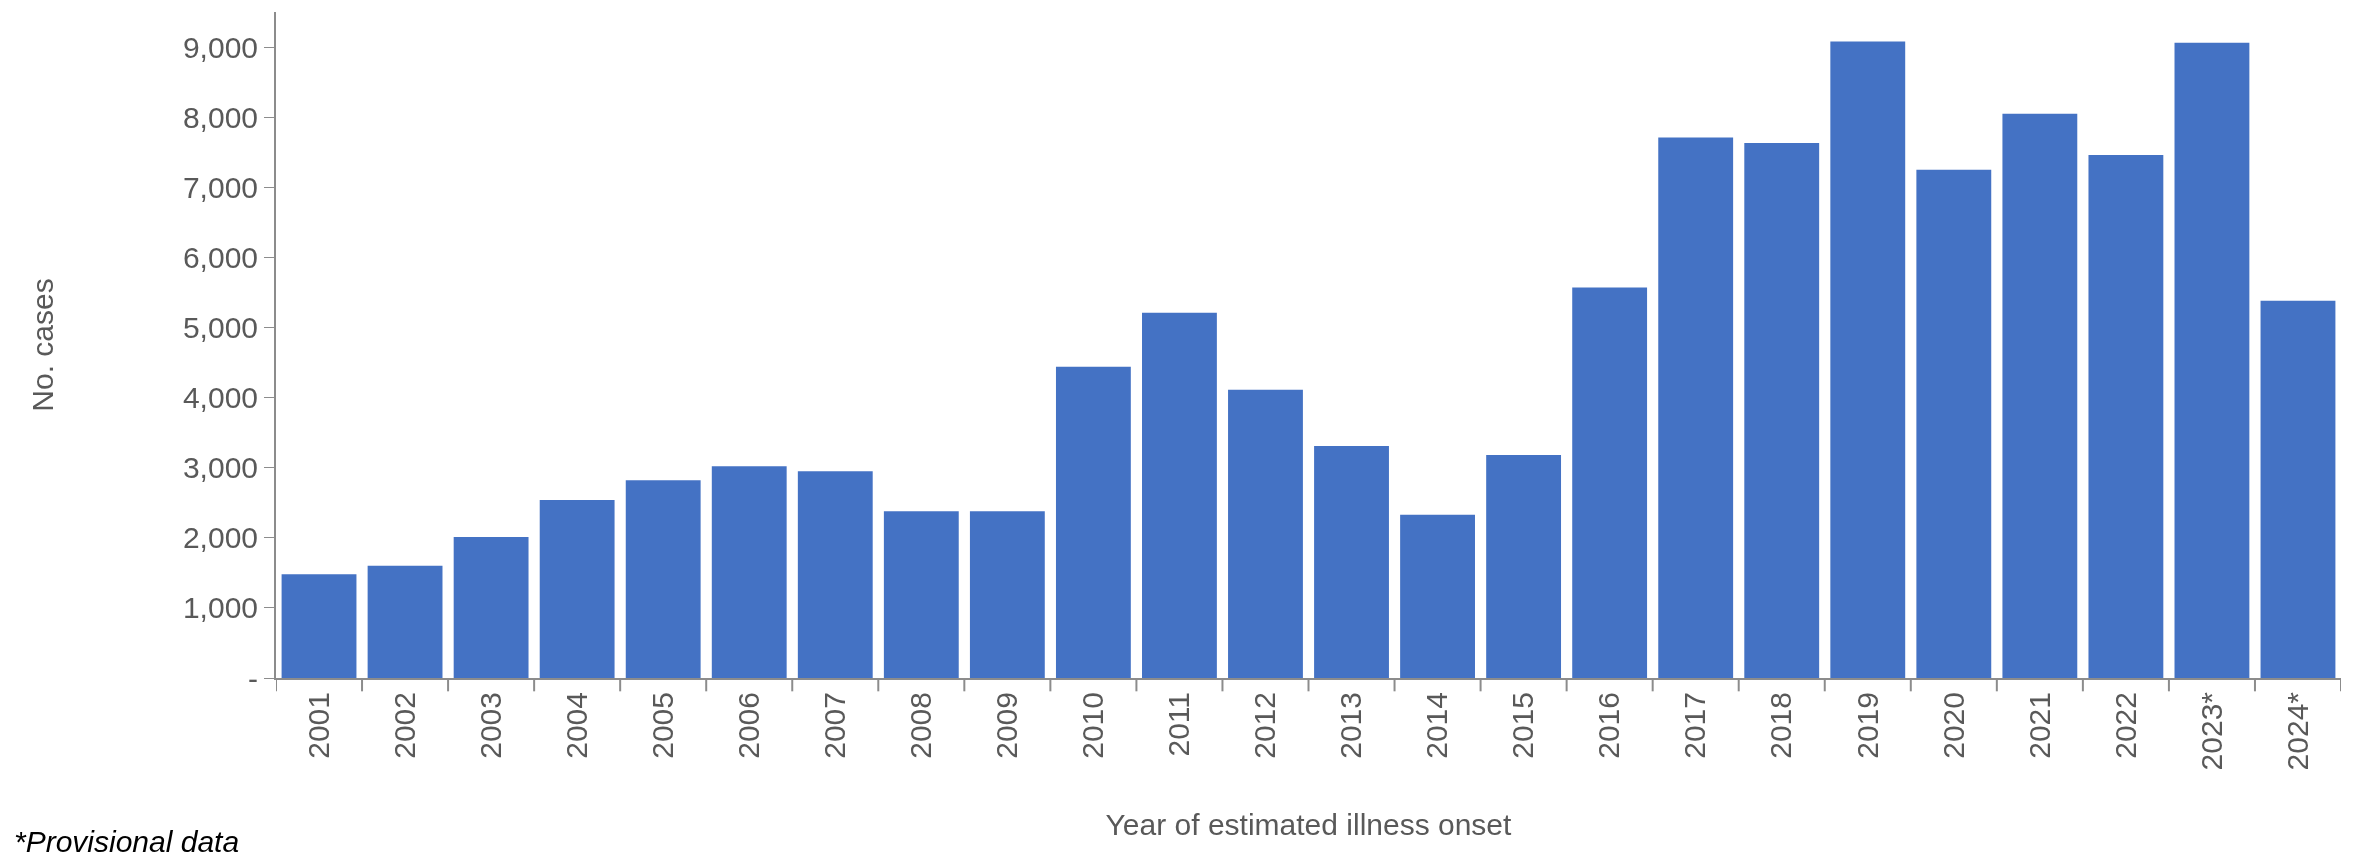 This screenshot has height=865, width=2361. I want to click on text: *Provisional data, so click(127, 841).